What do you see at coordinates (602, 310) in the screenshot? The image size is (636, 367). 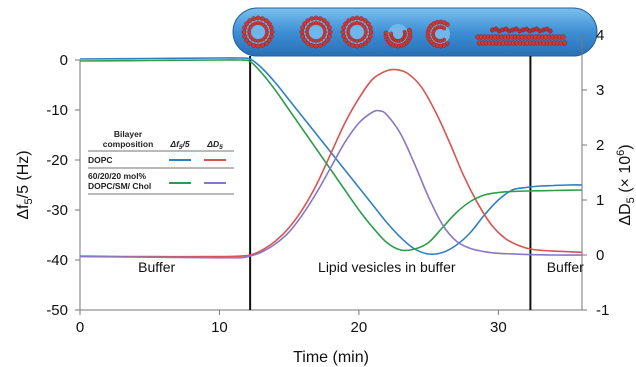 I see `y-right-tick-label: -1` at bounding box center [602, 310].